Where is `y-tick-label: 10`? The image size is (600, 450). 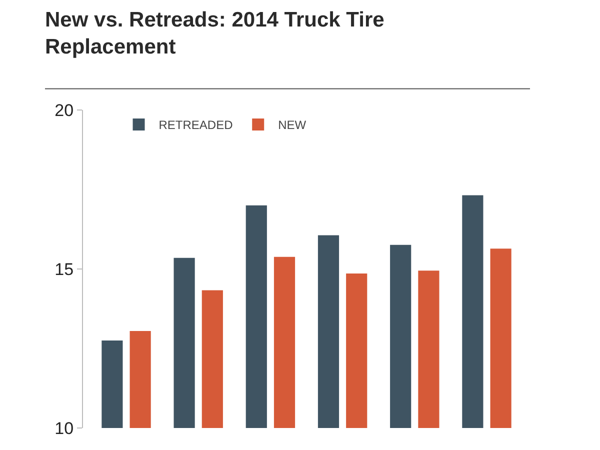
y-tick-label: 10 is located at coordinates (64, 428).